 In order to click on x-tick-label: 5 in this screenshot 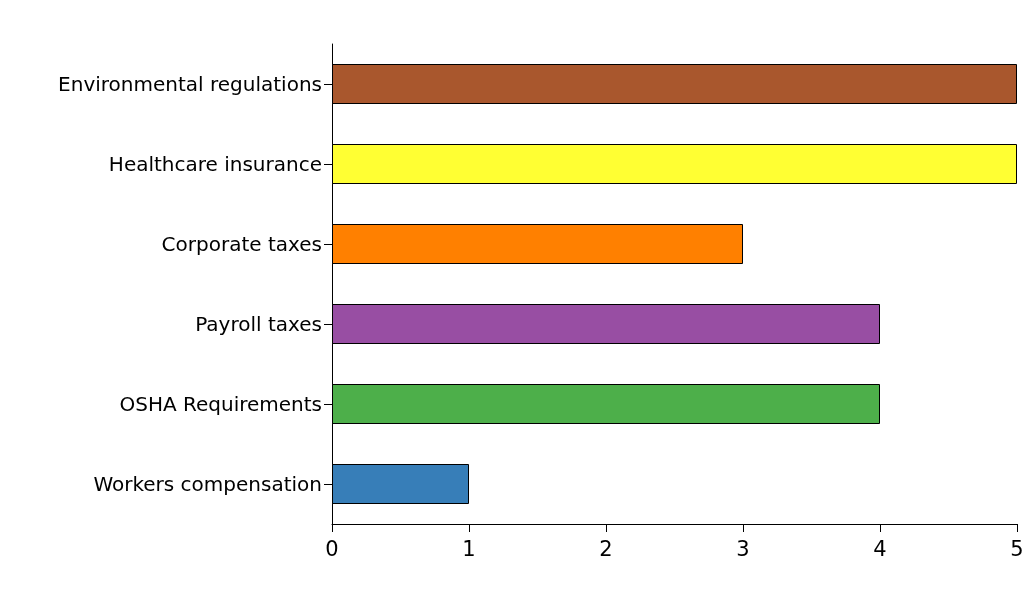, I will do `click(1017, 548)`.